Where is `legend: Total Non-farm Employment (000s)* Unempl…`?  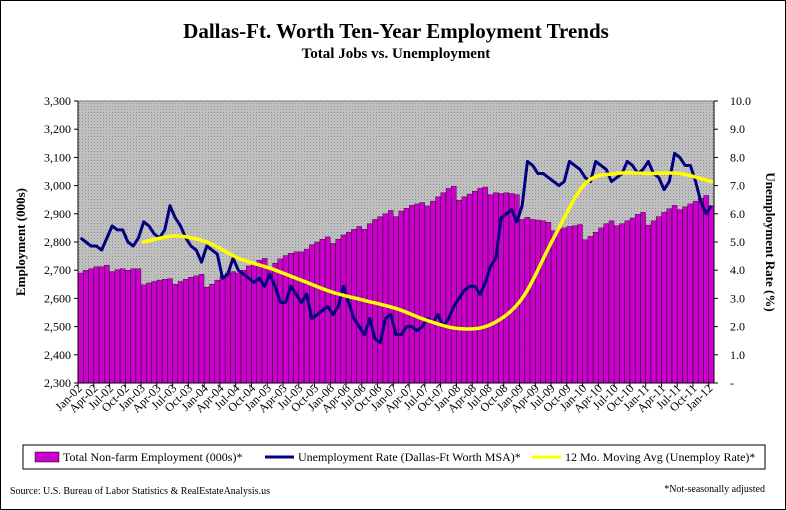 legend: Total Non-farm Employment (000s)* Unempl… is located at coordinates (394, 457).